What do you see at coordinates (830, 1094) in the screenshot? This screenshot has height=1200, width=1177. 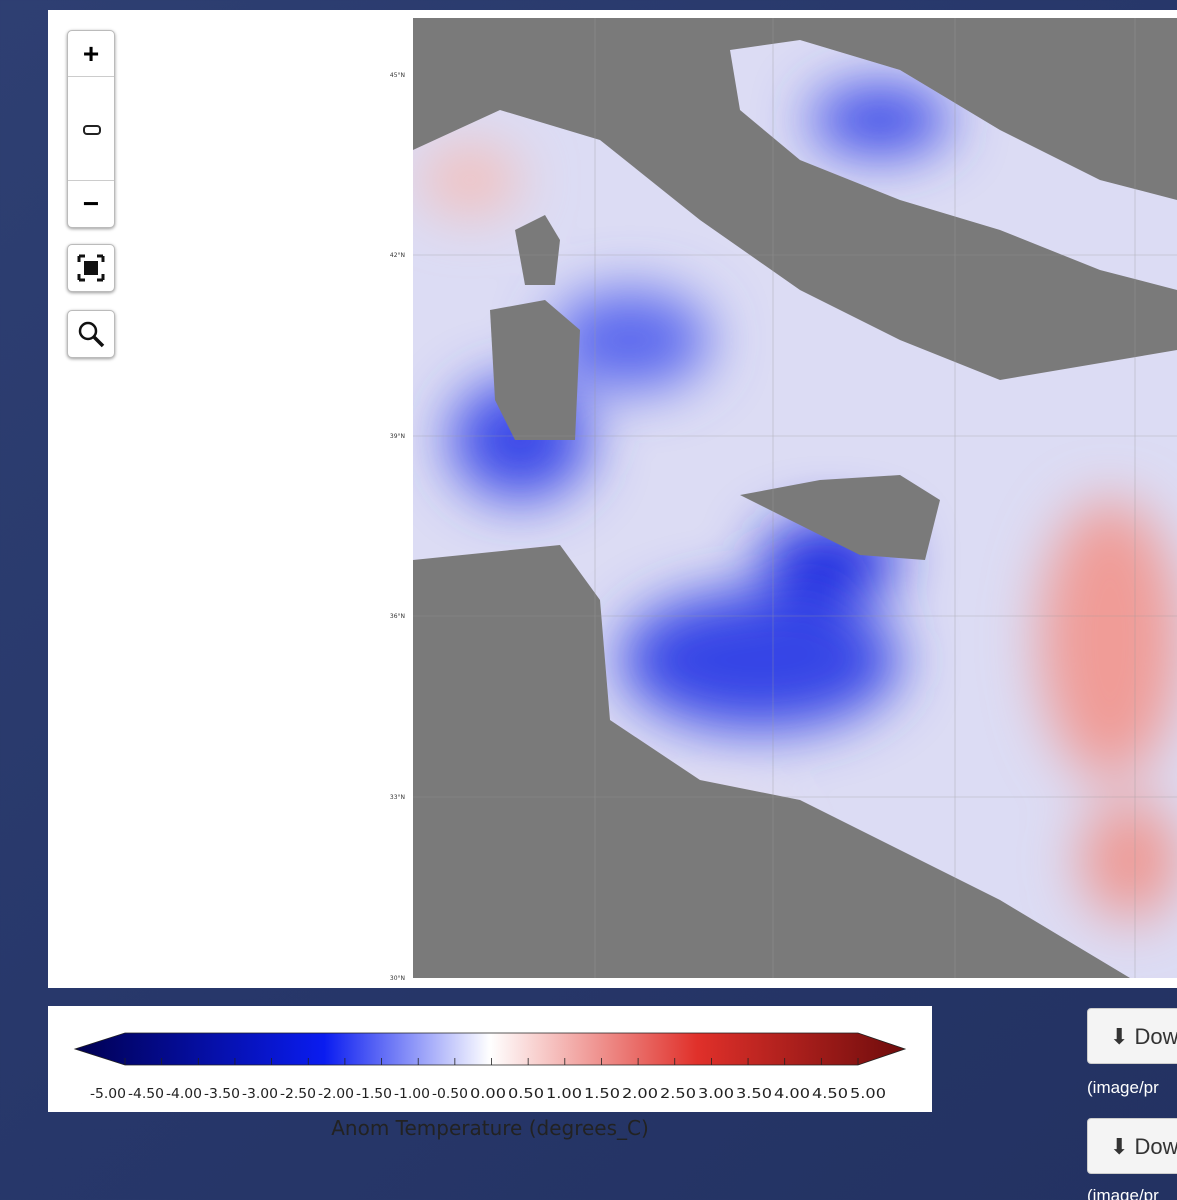 I see `colorbar-tick-label: 4.50` at bounding box center [830, 1094].